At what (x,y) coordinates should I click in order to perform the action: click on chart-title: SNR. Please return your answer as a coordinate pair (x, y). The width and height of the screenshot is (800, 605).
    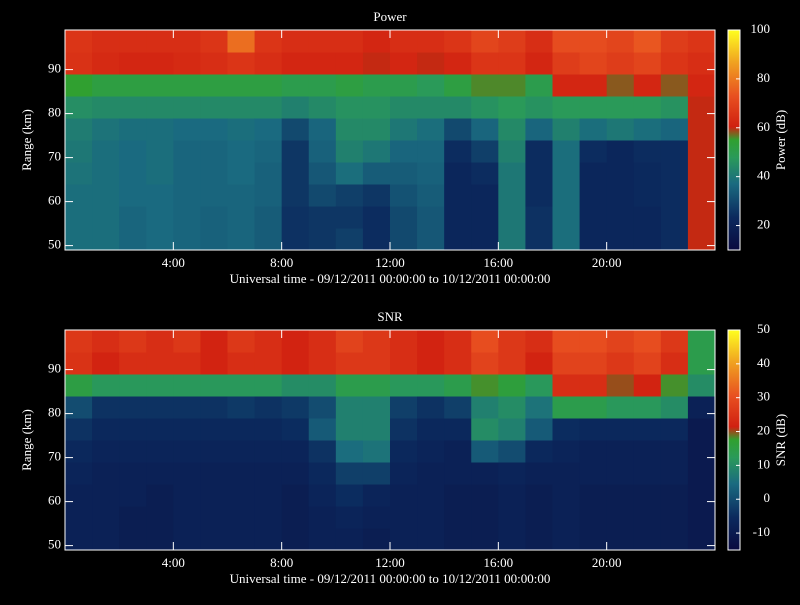
    Looking at the image, I should click on (390, 316).